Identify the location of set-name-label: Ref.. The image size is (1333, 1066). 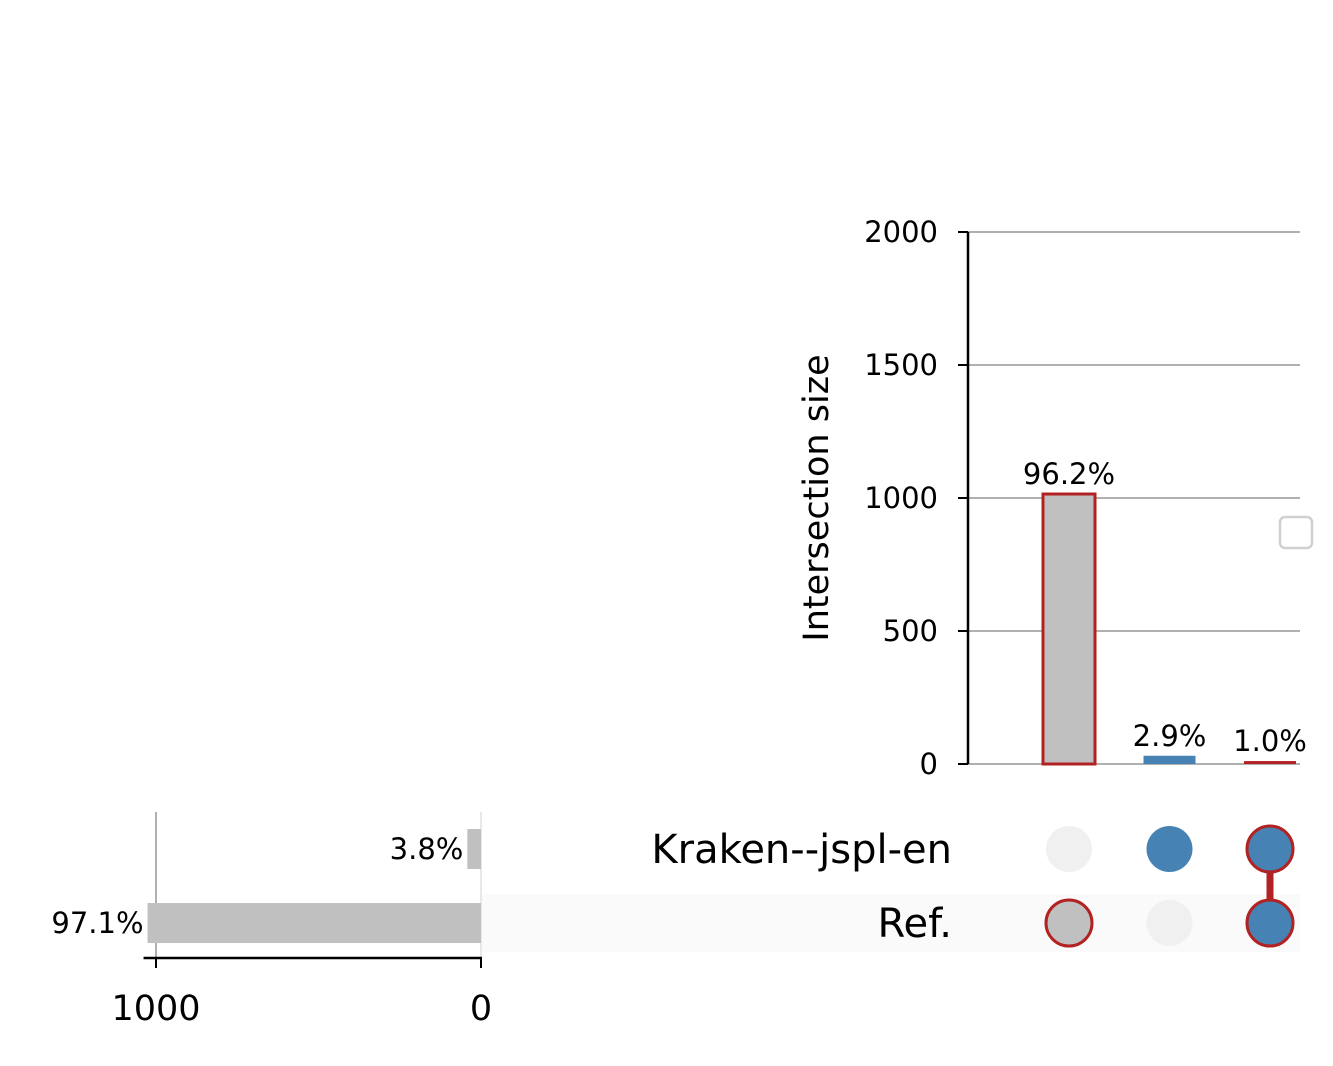
(915, 924).